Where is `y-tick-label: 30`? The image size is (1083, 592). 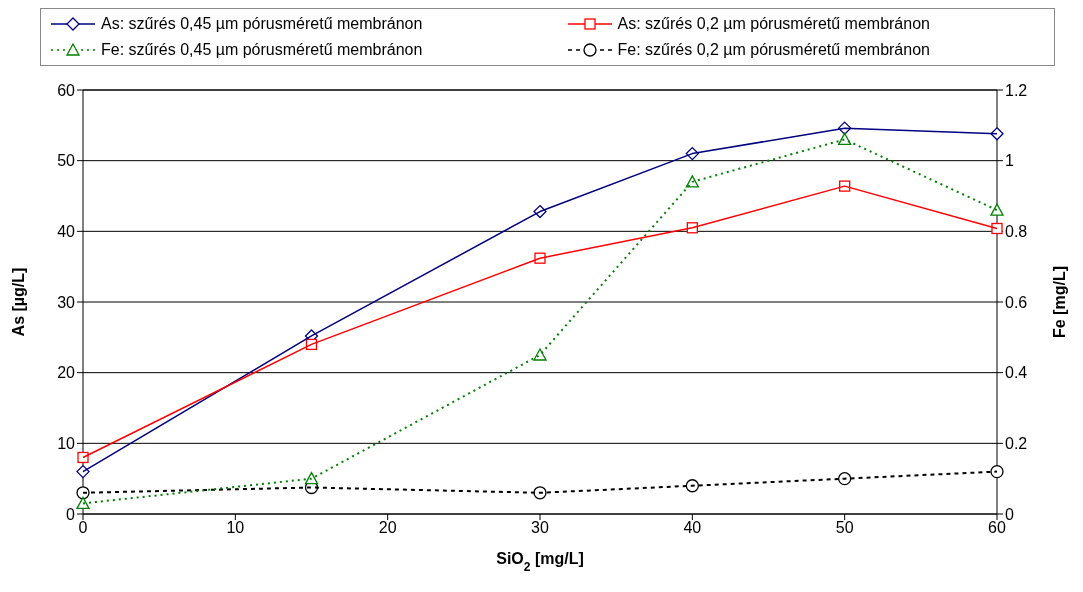
y-tick-label: 30 is located at coordinates (66, 302).